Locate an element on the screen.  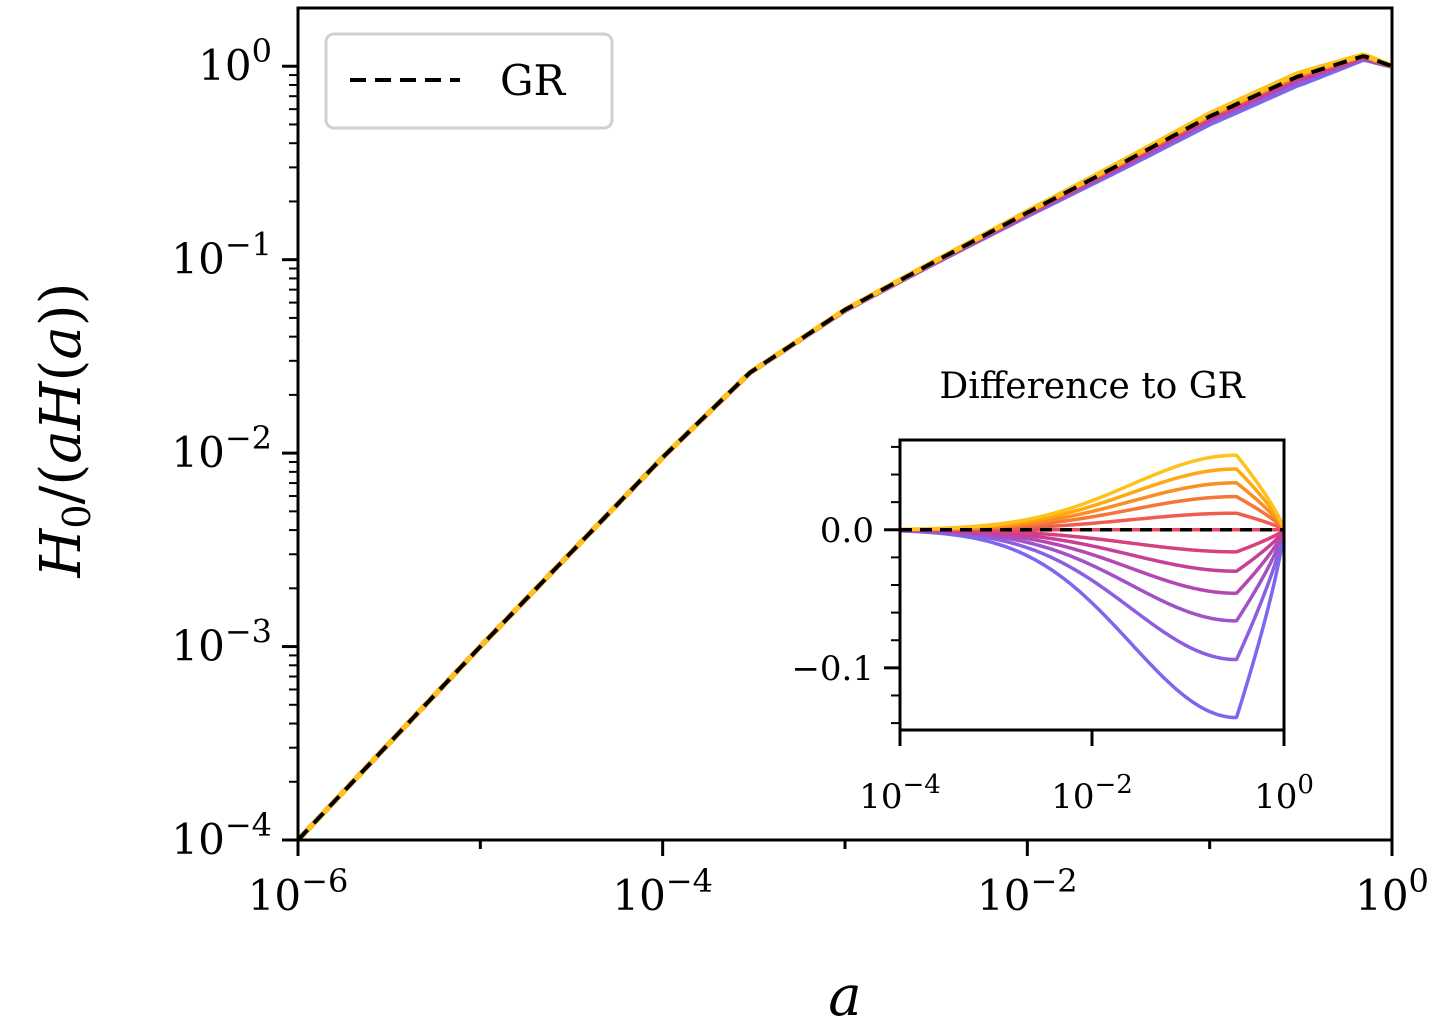
inset-y-tick-label-0: 0.0 is located at coordinates (847, 531).